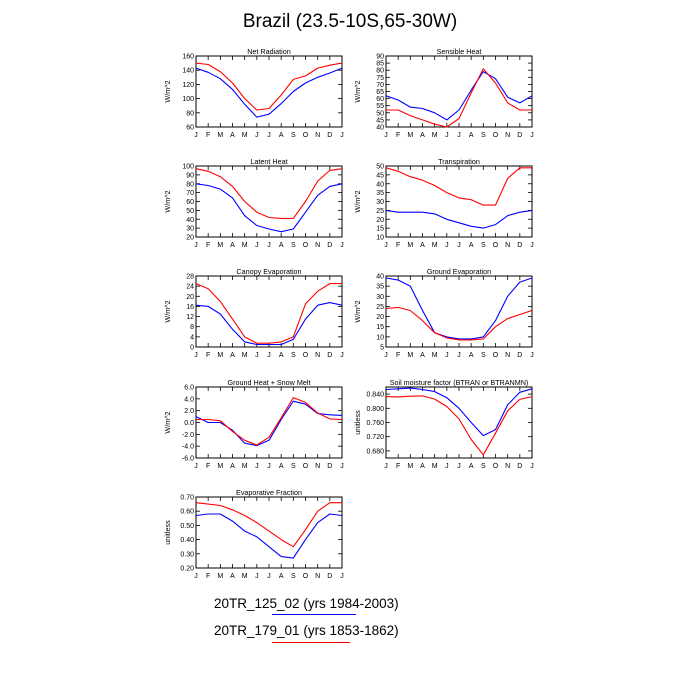 This screenshot has width=700, height=700. Describe the element at coordinates (375, 437) in the screenshot. I see `y-tick-label: 0.720` at that location.